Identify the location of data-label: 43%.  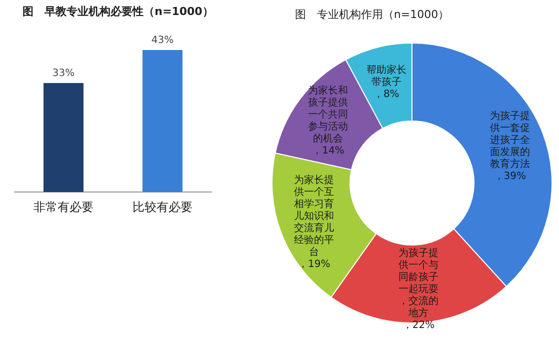
(162, 40).